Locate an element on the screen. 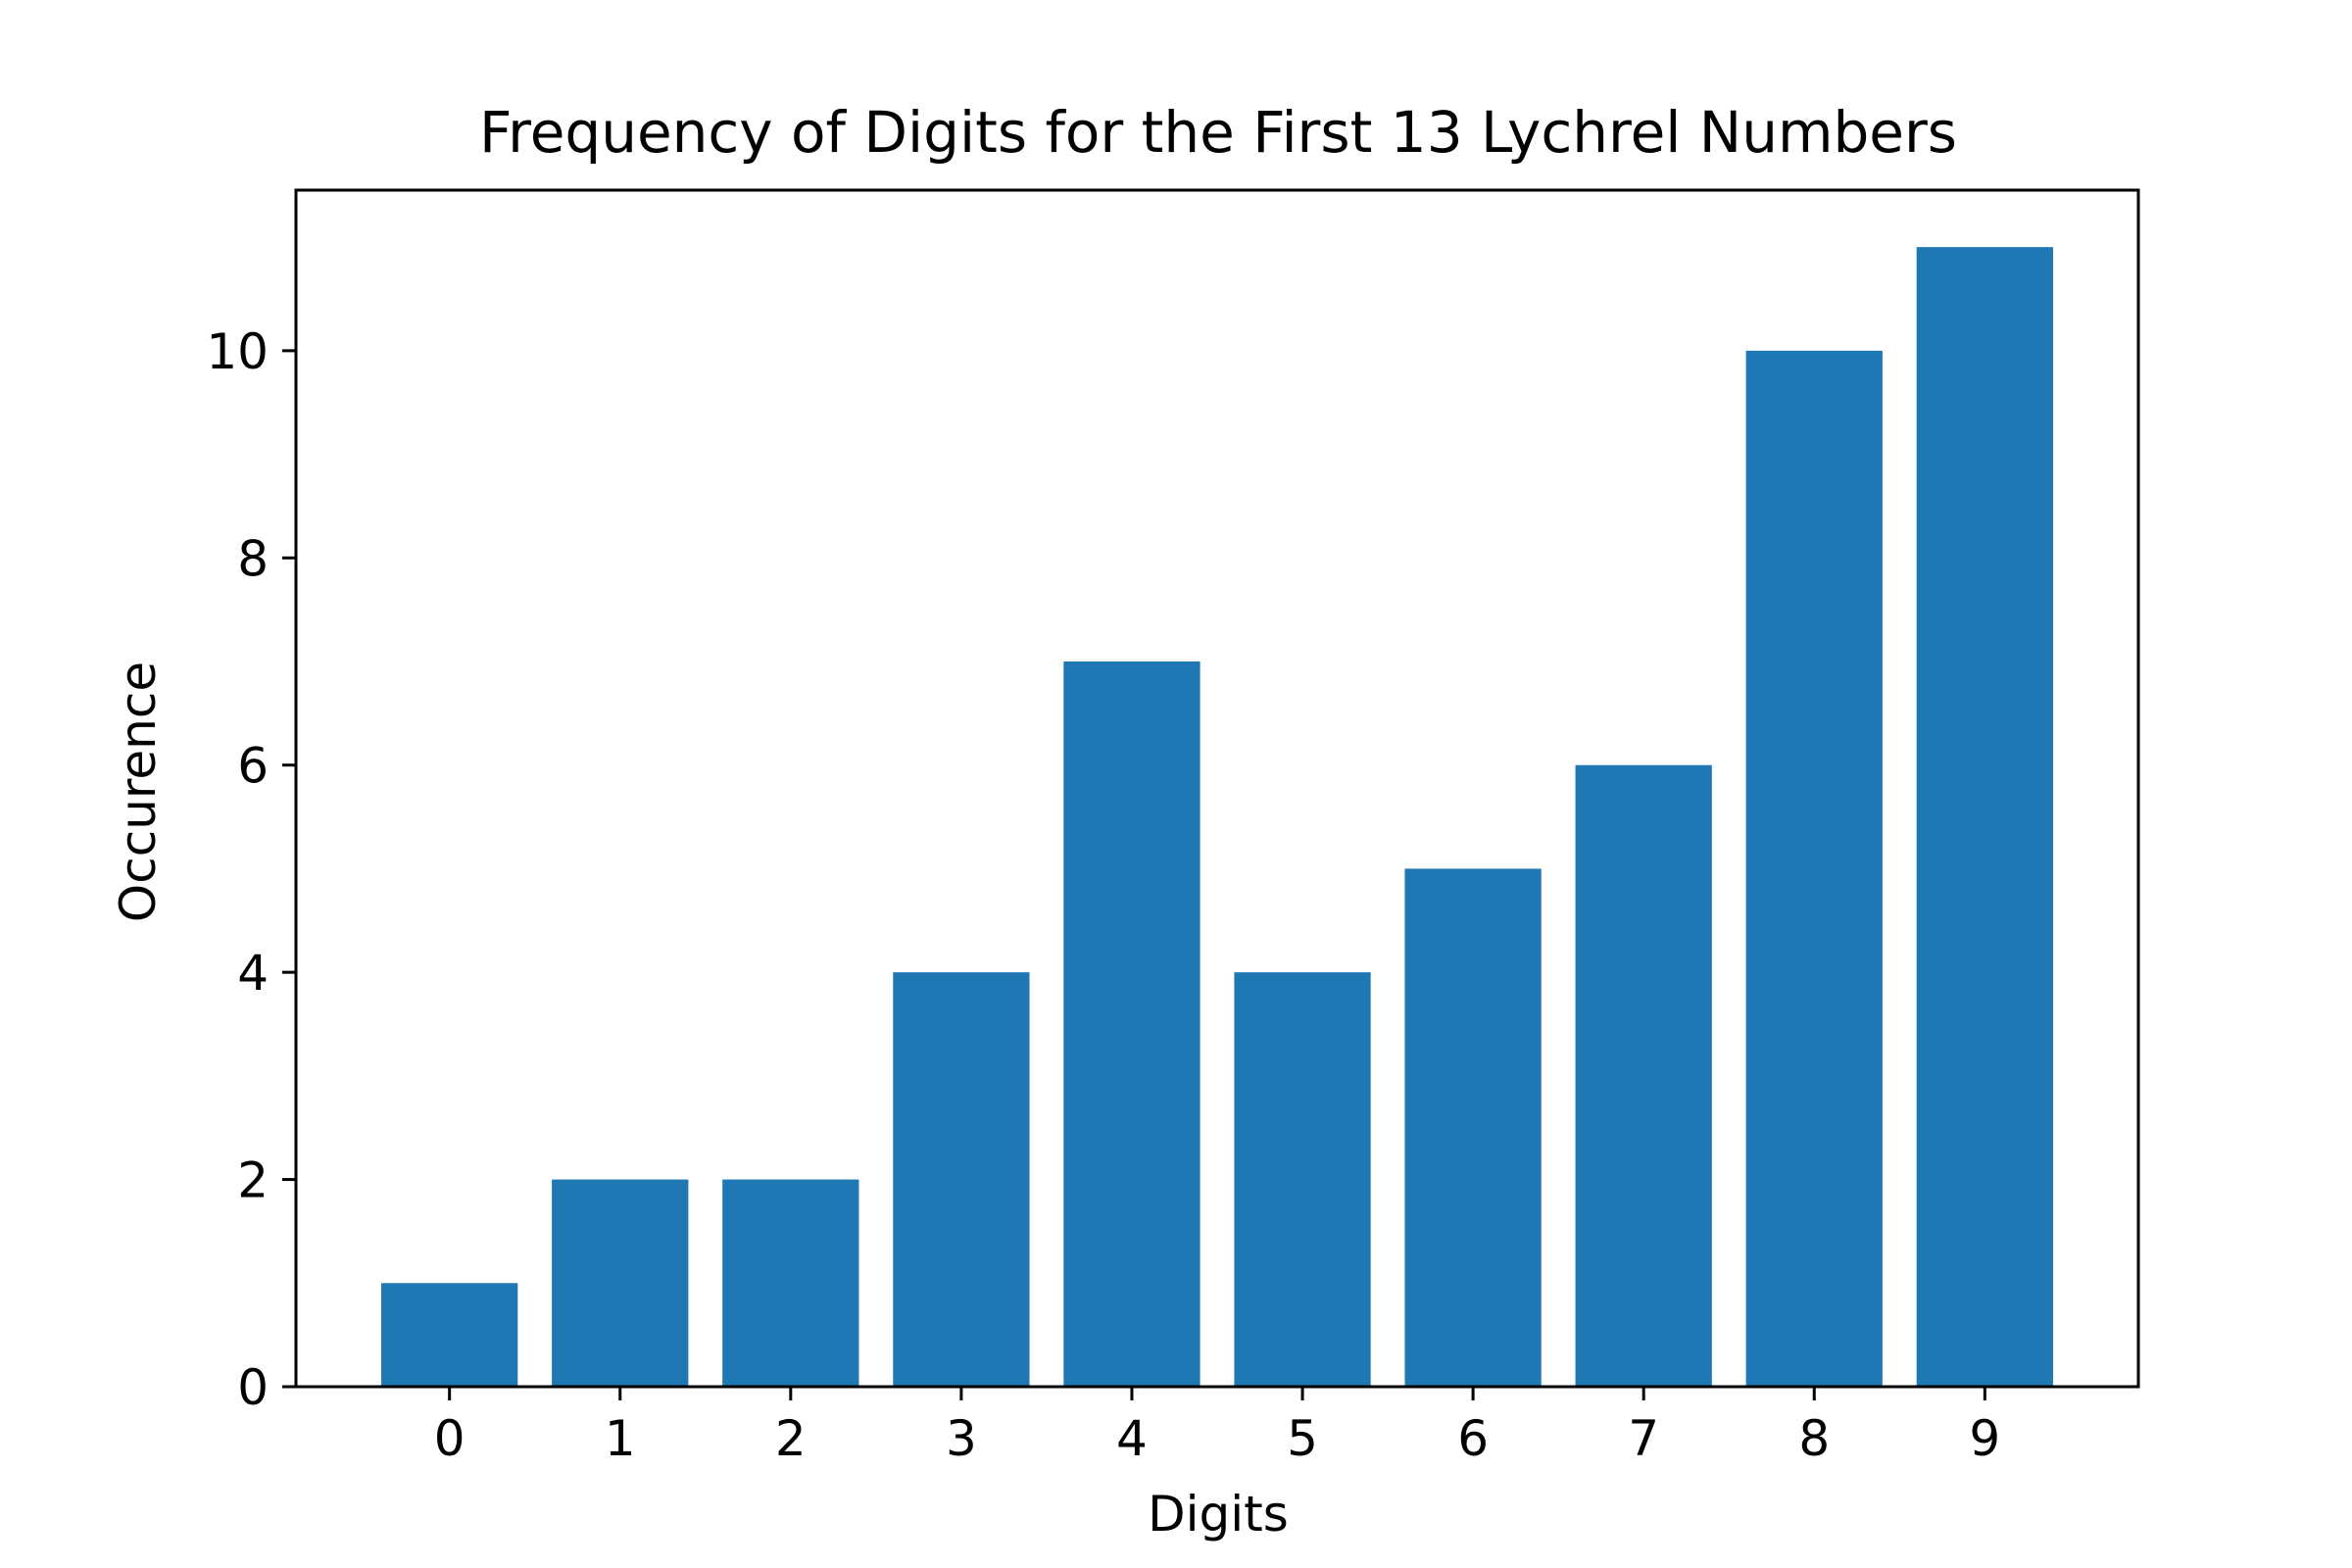 The height and width of the screenshot is (1568, 2352). y-tick-label-2: 2 is located at coordinates (253, 1180).